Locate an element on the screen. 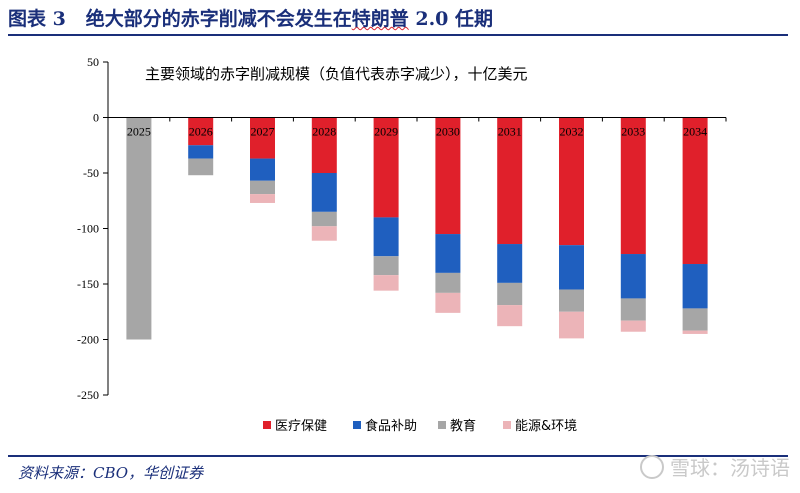 The width and height of the screenshot is (800, 493). y-tick-label: -100 is located at coordinates (88, 229).